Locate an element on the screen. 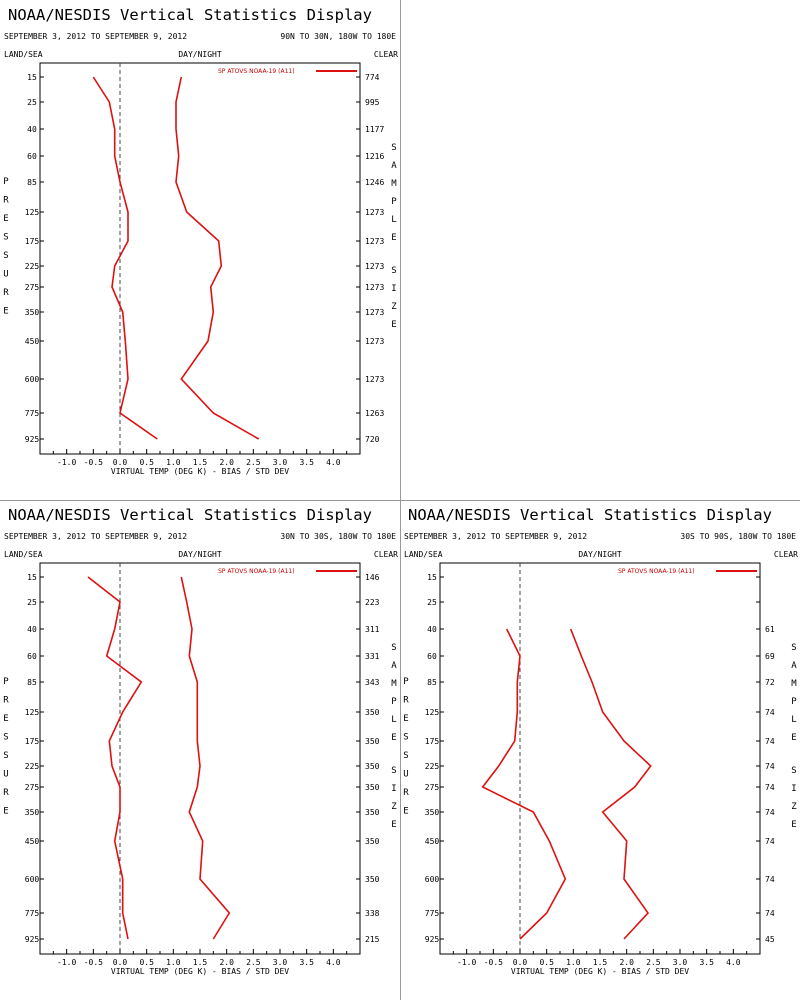  x-tick-label: 3.0 is located at coordinates (680, 962).